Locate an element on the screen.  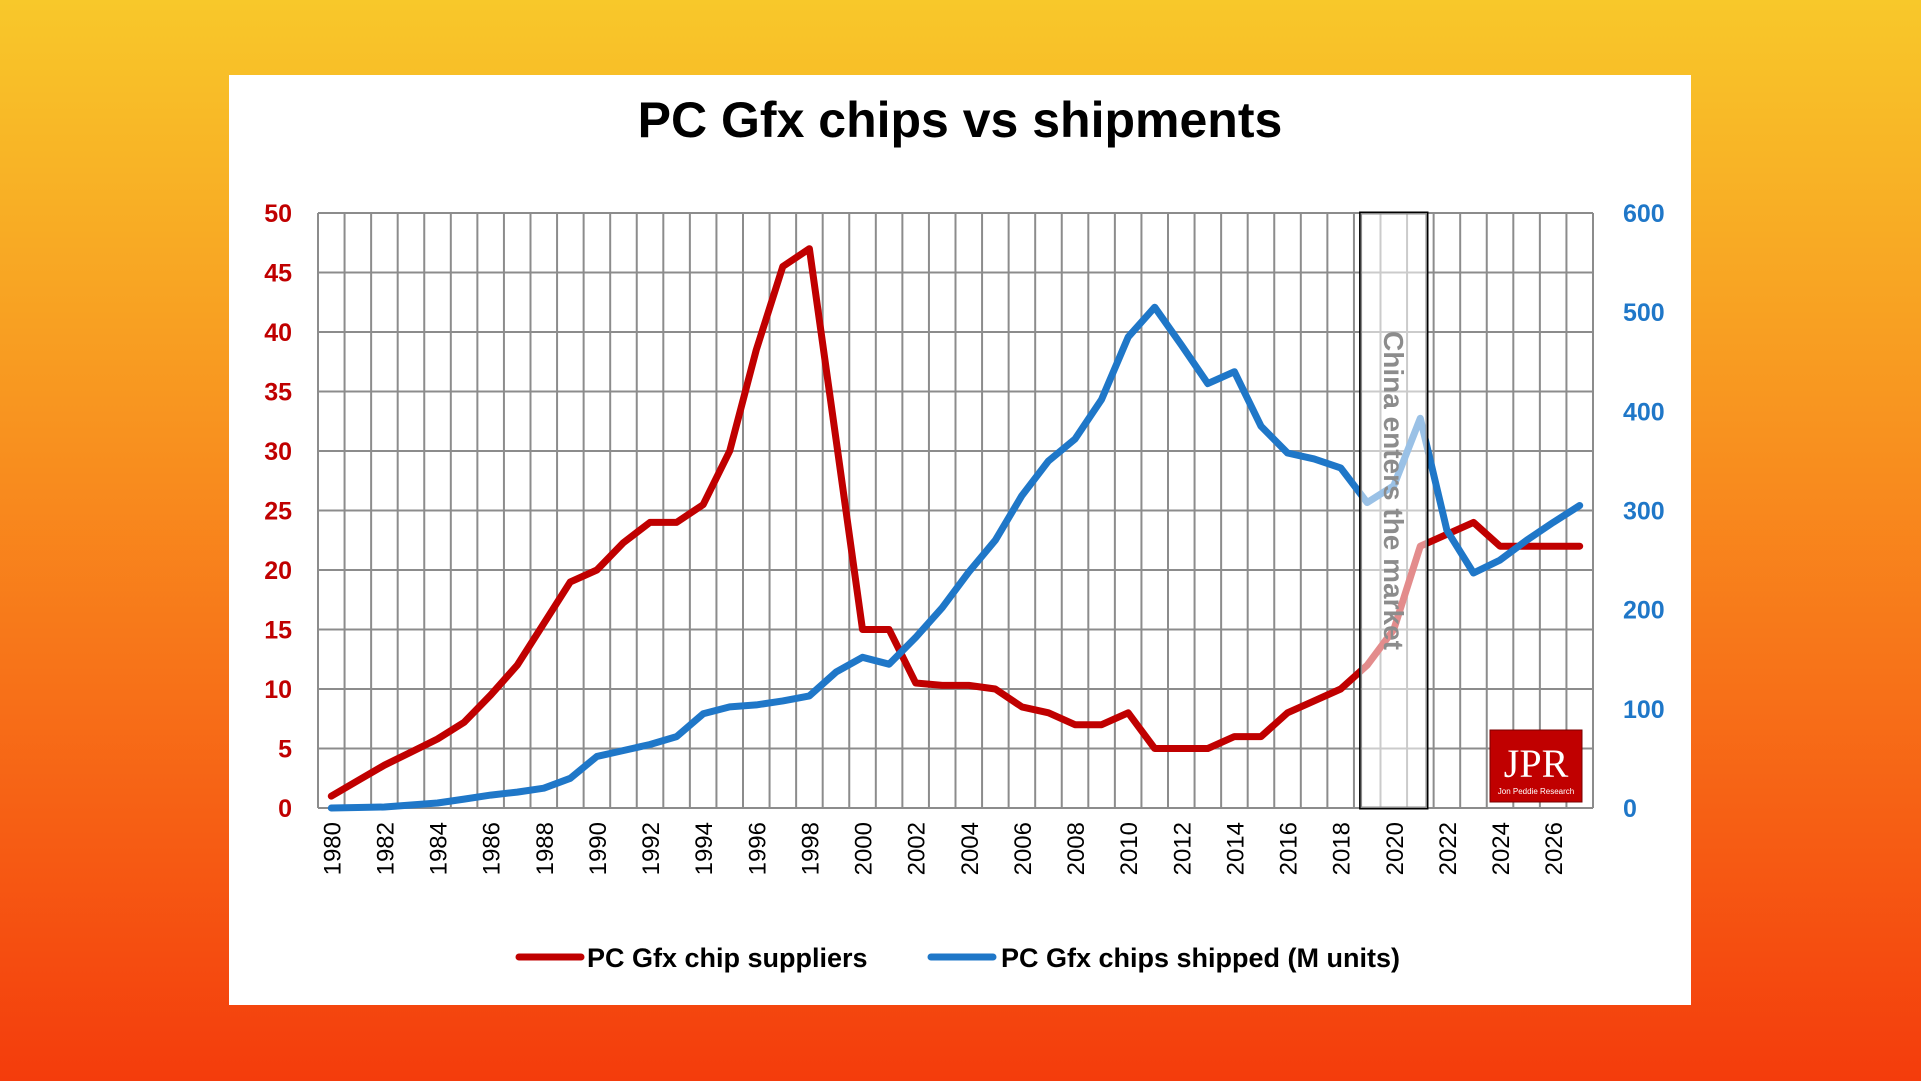
y-right-tick-label: 300 is located at coordinates (1644, 512).